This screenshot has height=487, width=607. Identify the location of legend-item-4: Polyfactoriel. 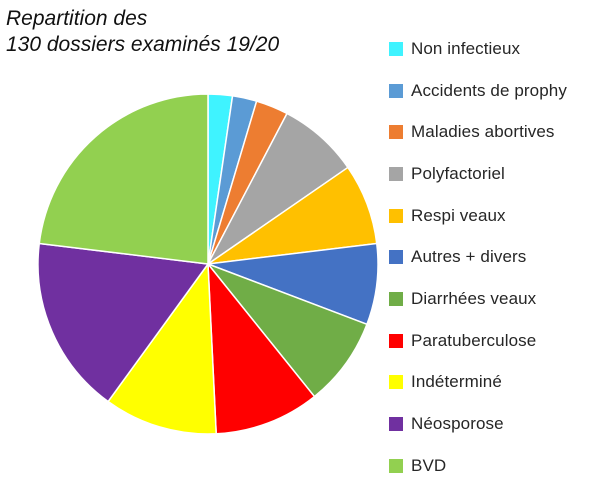
(496, 174).